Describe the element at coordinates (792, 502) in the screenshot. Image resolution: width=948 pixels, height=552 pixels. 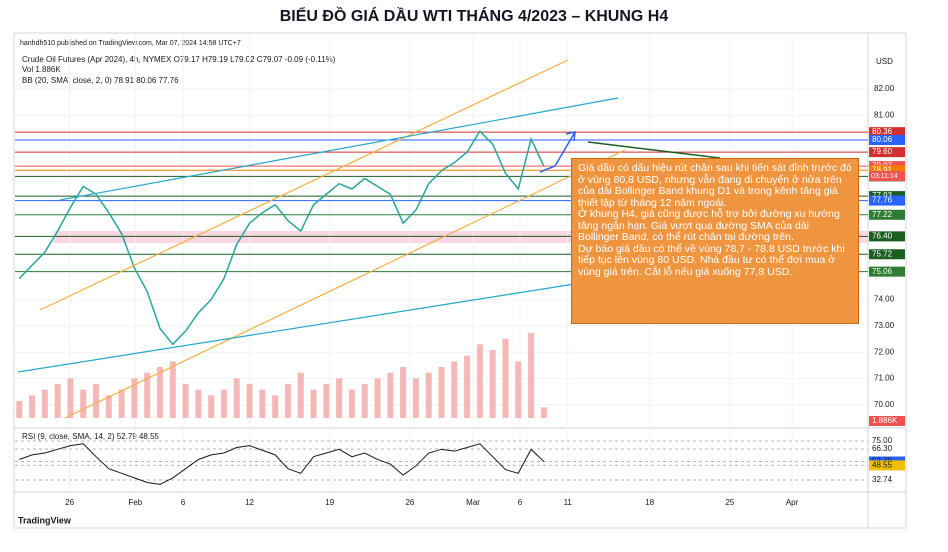
I see `x-tick-label: Apr` at that location.